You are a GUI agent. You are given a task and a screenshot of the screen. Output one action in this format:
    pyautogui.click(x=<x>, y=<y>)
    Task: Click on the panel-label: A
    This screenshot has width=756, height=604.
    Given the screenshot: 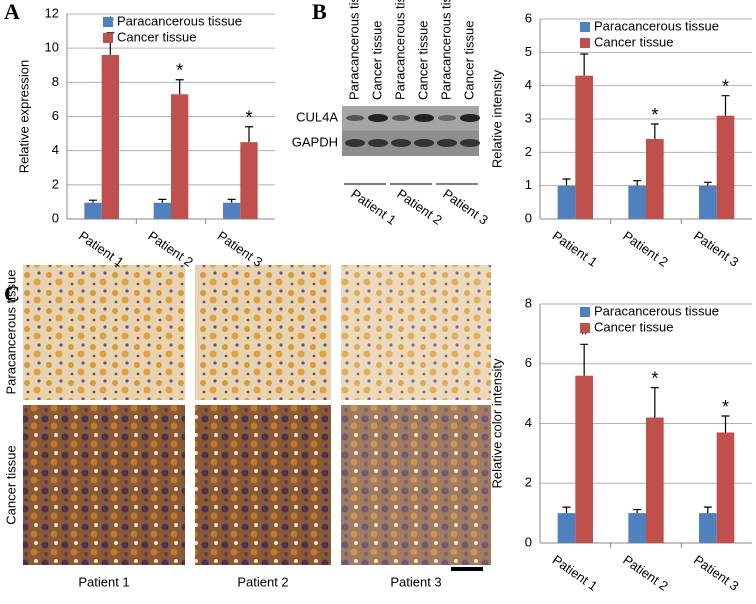 What is the action you would take?
    pyautogui.click(x=12, y=12)
    